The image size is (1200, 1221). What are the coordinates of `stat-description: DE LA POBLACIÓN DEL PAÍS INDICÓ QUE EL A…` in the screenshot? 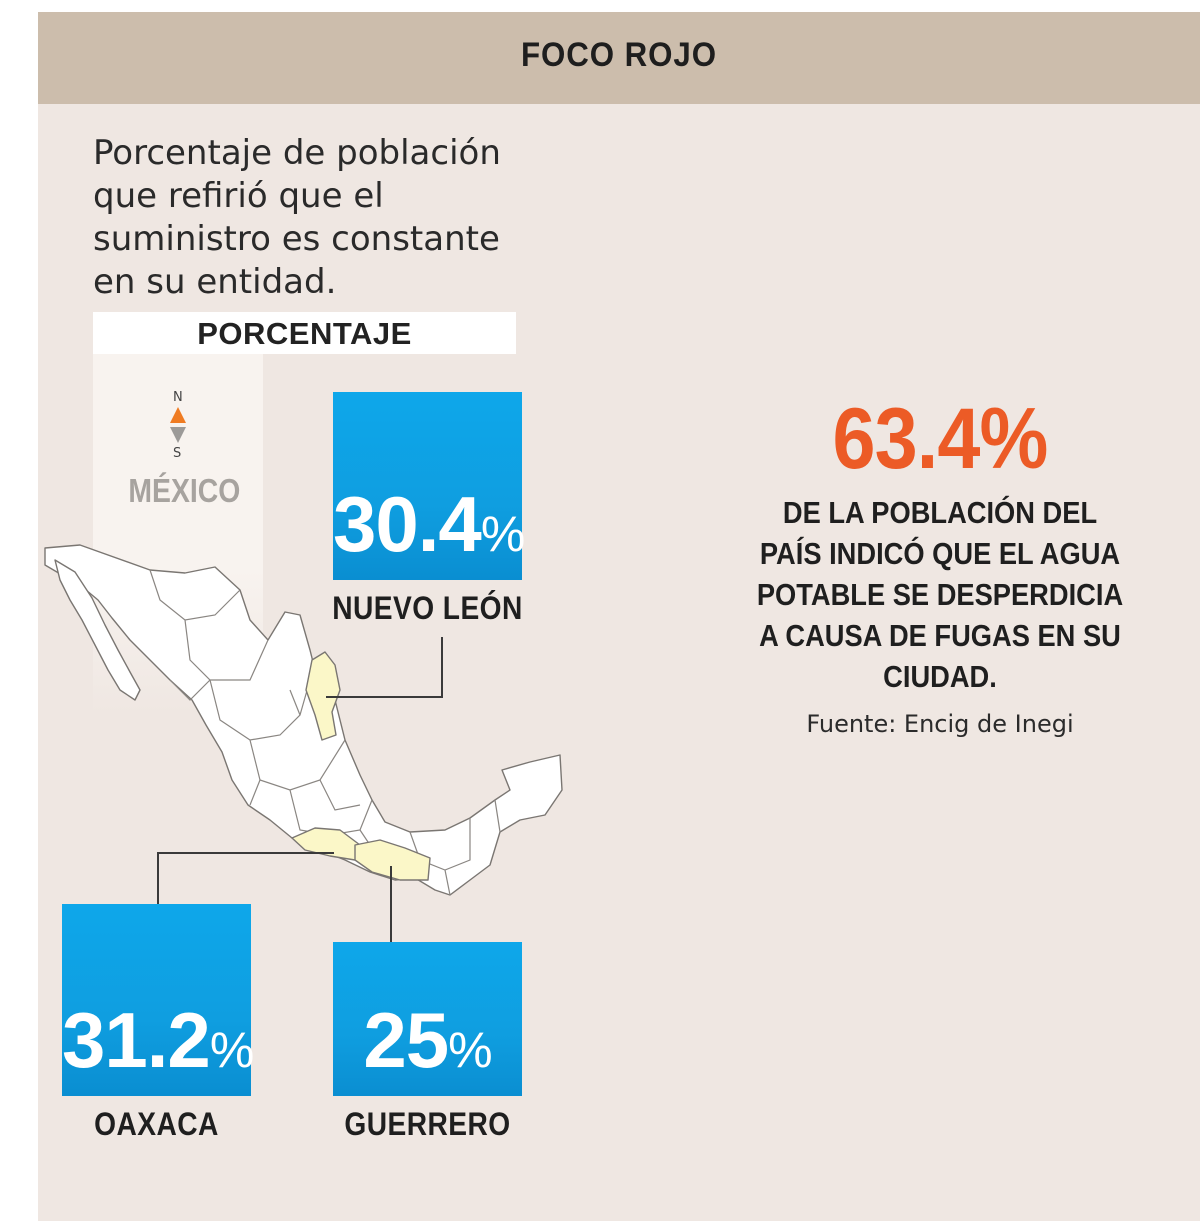 It's located at (940, 594).